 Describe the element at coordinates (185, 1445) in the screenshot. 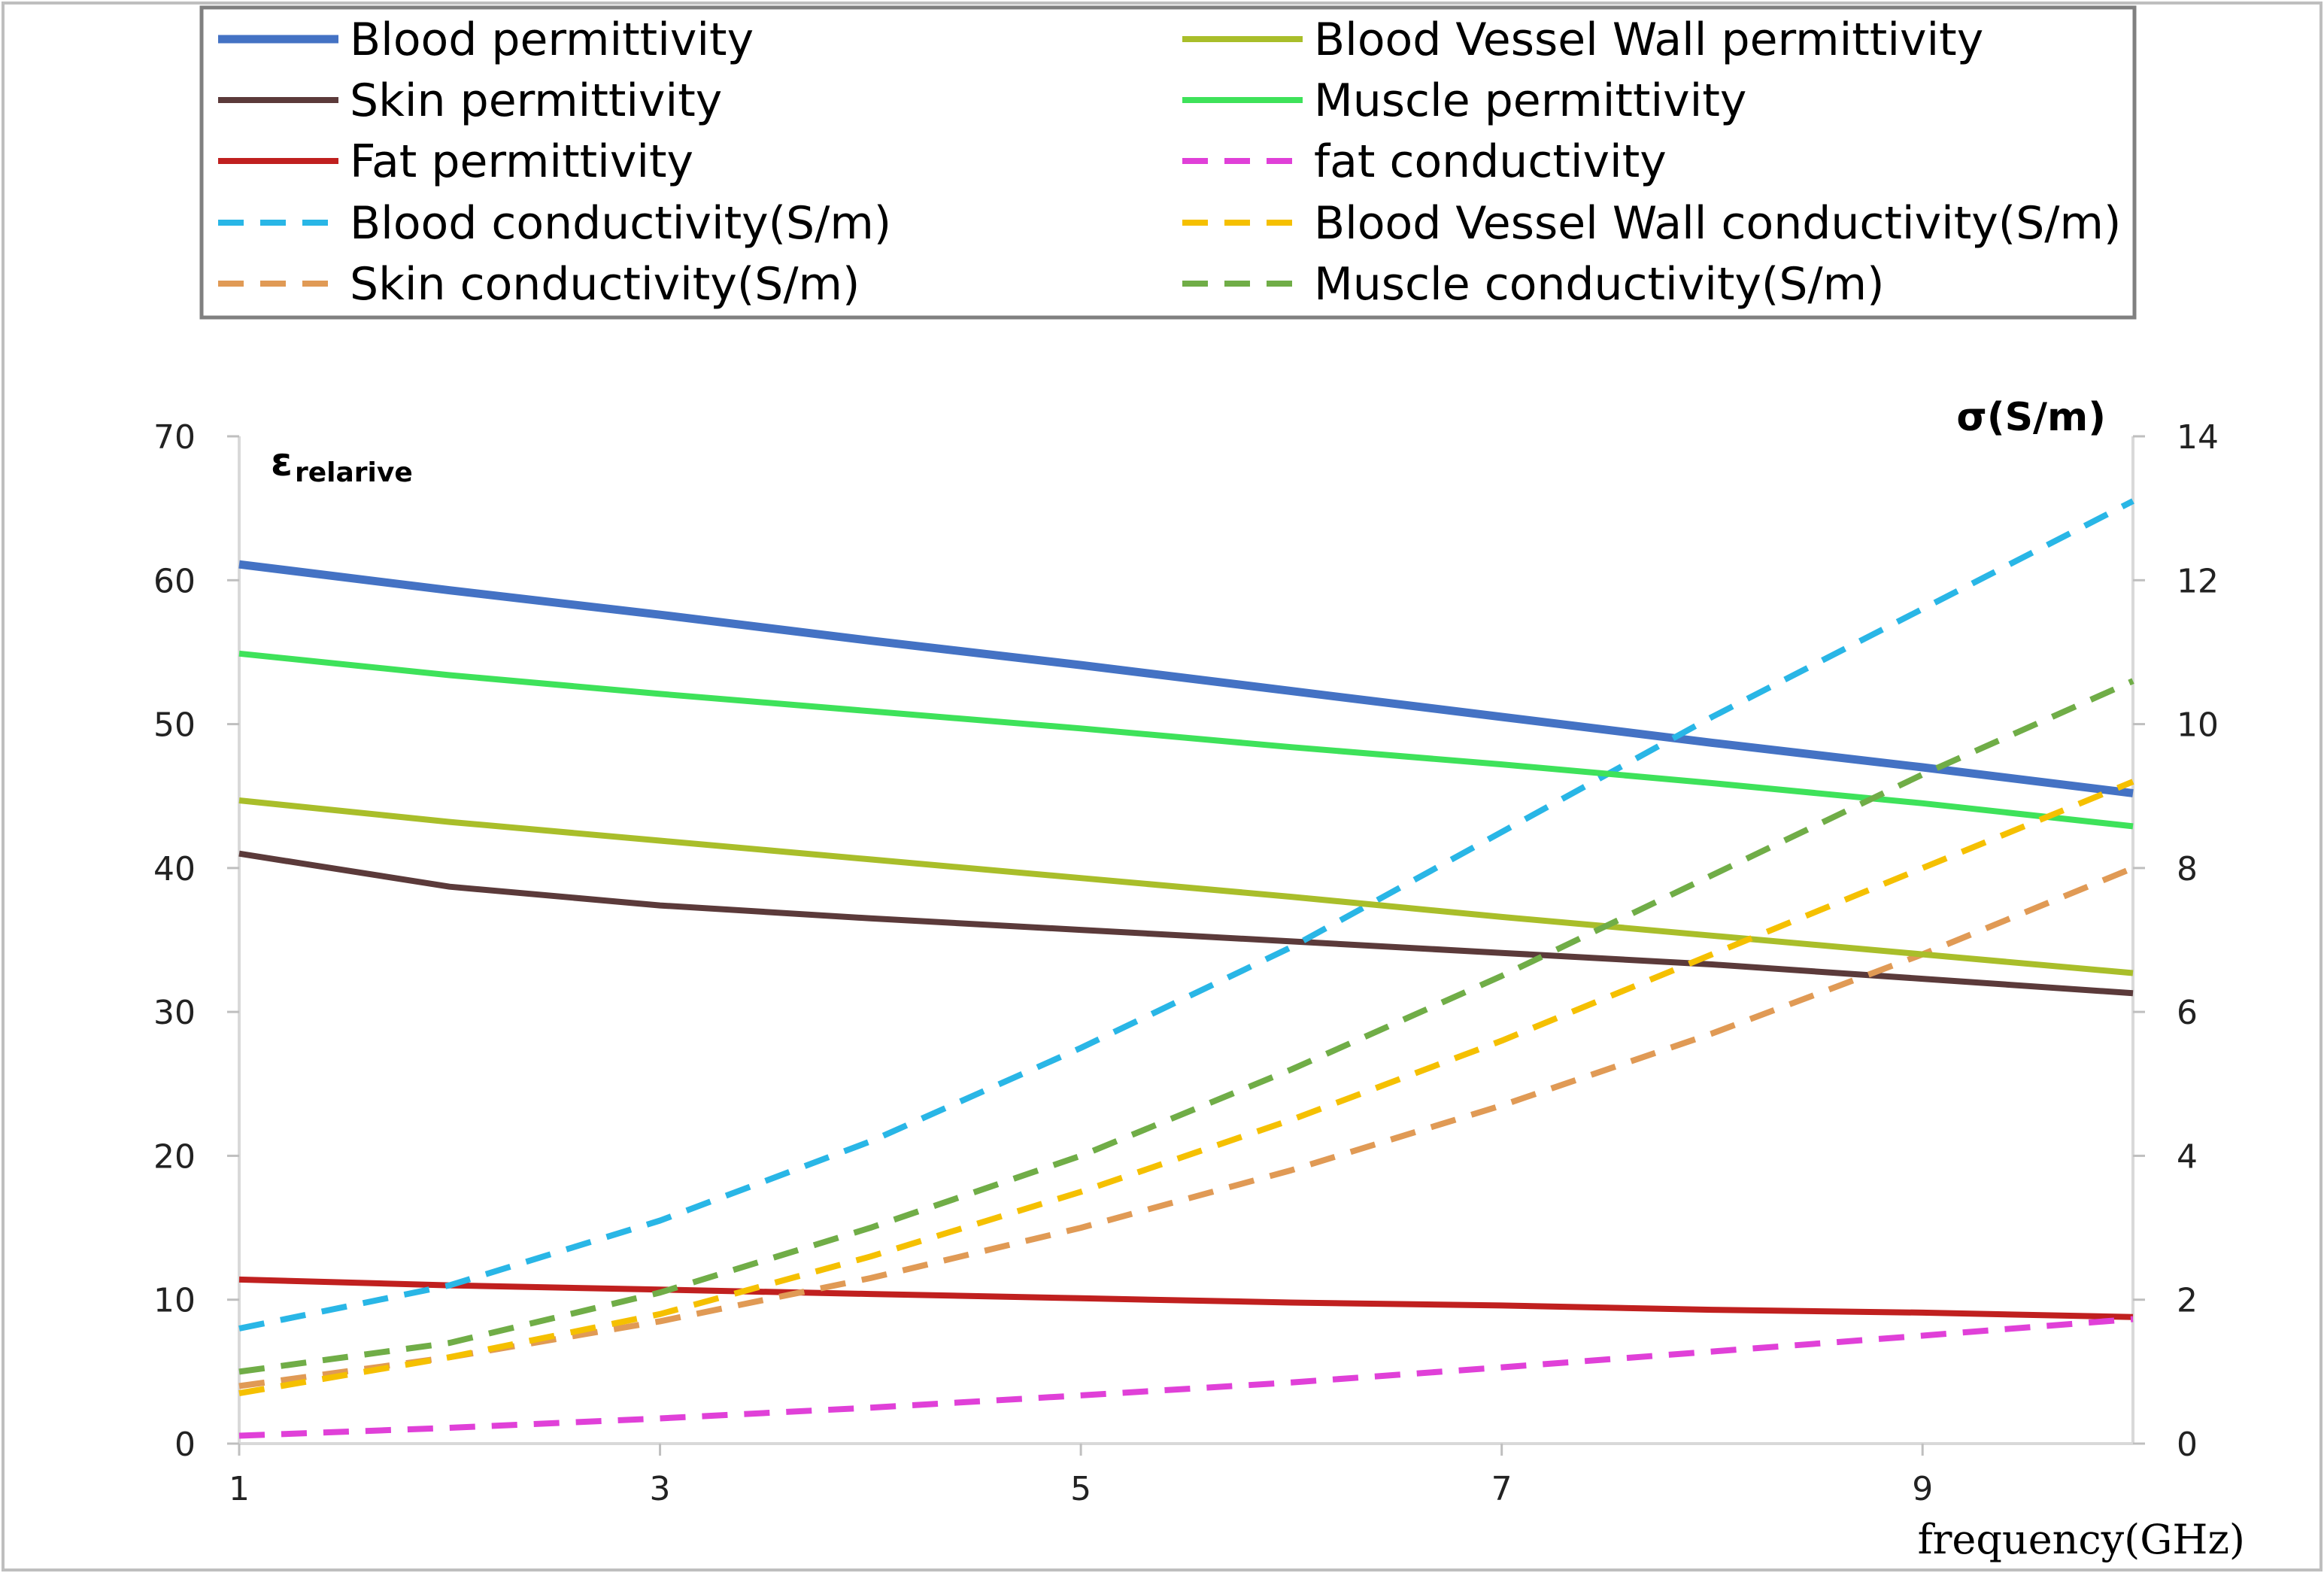

I see `y-left-tick-label: 0` at that location.